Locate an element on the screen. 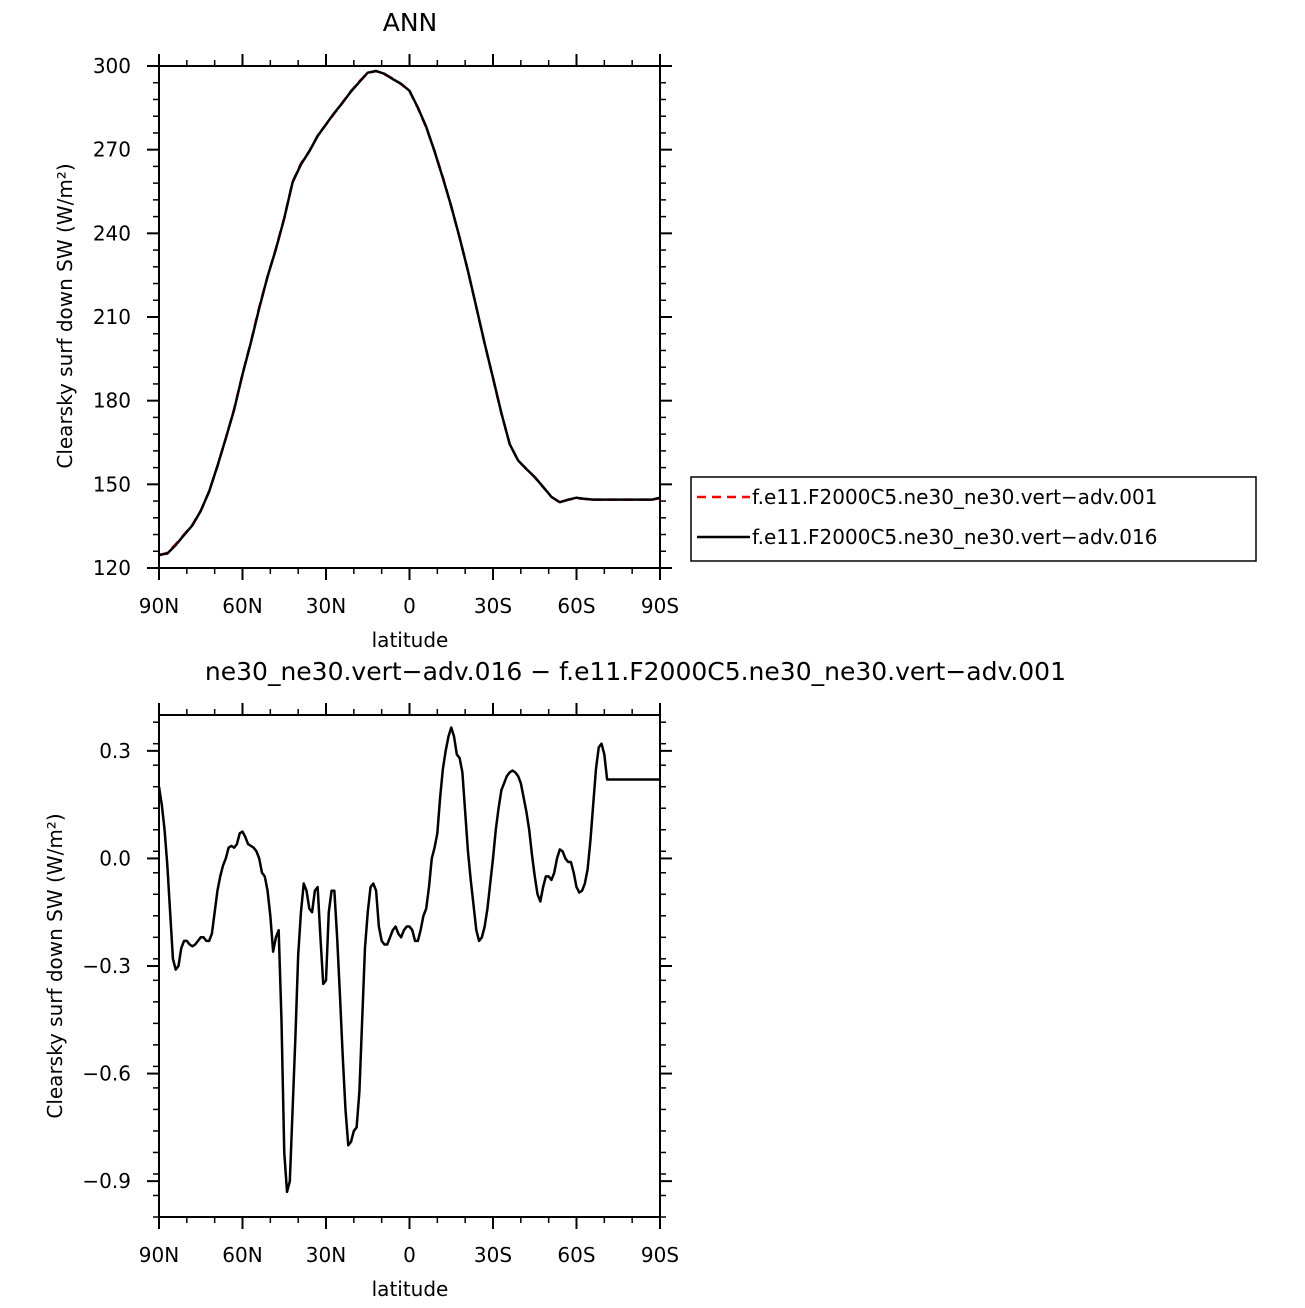 Image resolution: width=1305 pixels, height=1308 pixels. top-x-axis-title: latitude is located at coordinates (410, 640).